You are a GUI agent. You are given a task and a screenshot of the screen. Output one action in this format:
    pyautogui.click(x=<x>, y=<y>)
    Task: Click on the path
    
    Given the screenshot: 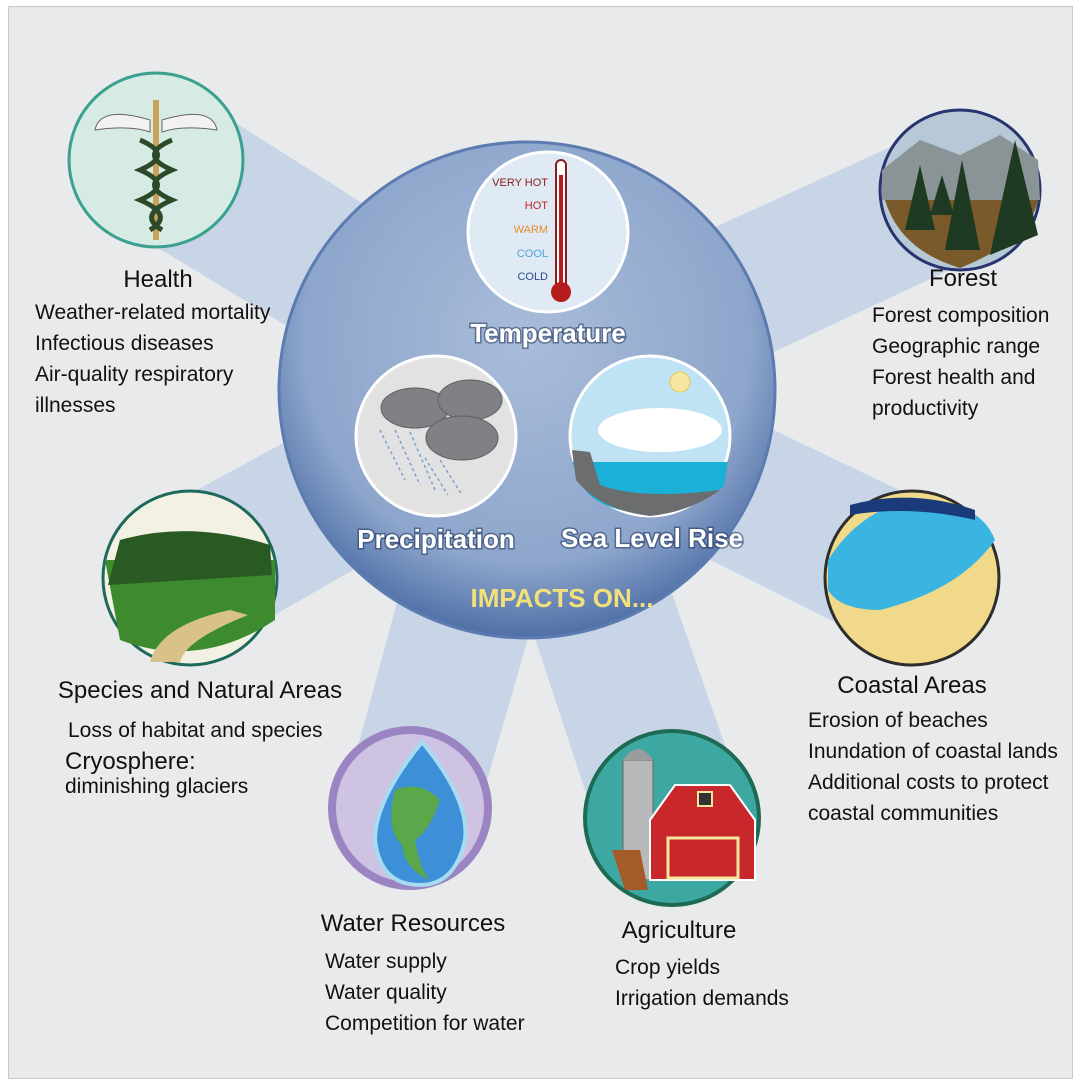 What is the action you would take?
    pyautogui.click(x=199, y=636)
    